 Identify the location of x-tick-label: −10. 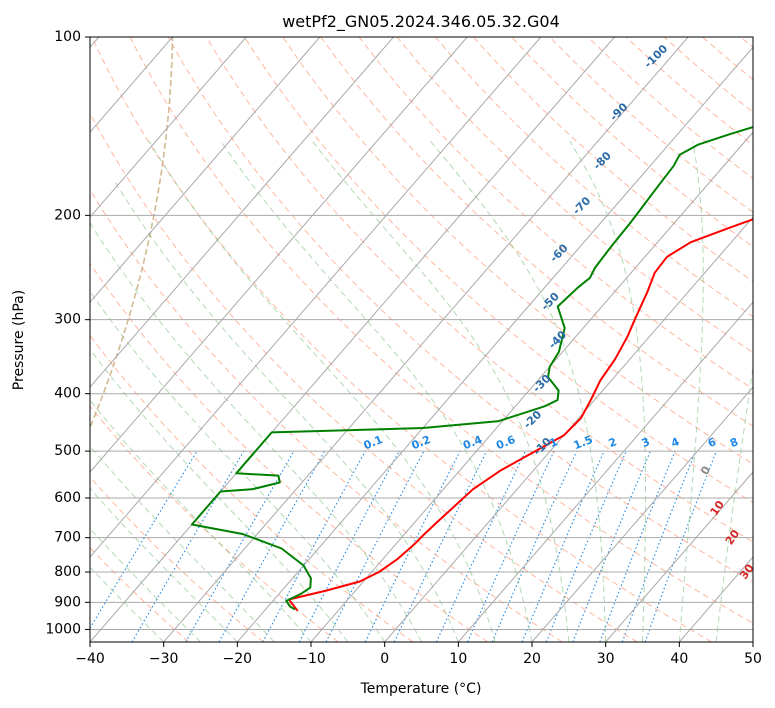
(311, 659).